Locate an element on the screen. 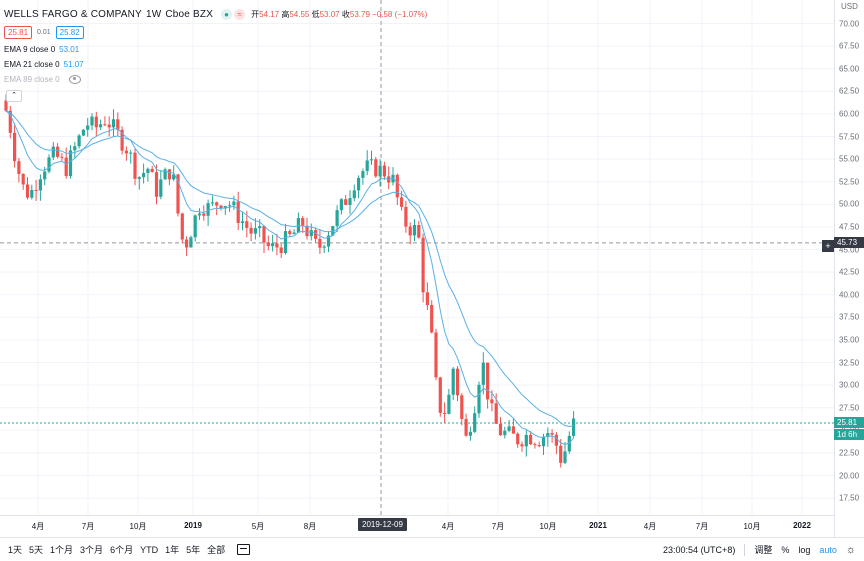 The image size is (864, 561). exchange-label: Cboe BZX is located at coordinates (189, 14).